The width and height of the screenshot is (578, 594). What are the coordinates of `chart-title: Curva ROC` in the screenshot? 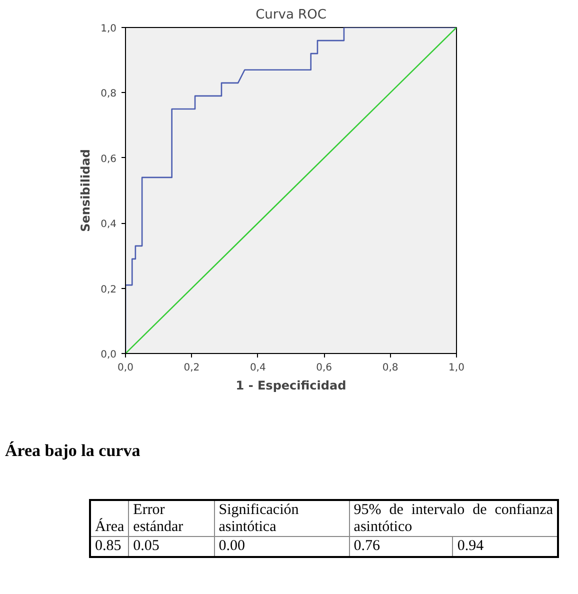 It's located at (291, 15).